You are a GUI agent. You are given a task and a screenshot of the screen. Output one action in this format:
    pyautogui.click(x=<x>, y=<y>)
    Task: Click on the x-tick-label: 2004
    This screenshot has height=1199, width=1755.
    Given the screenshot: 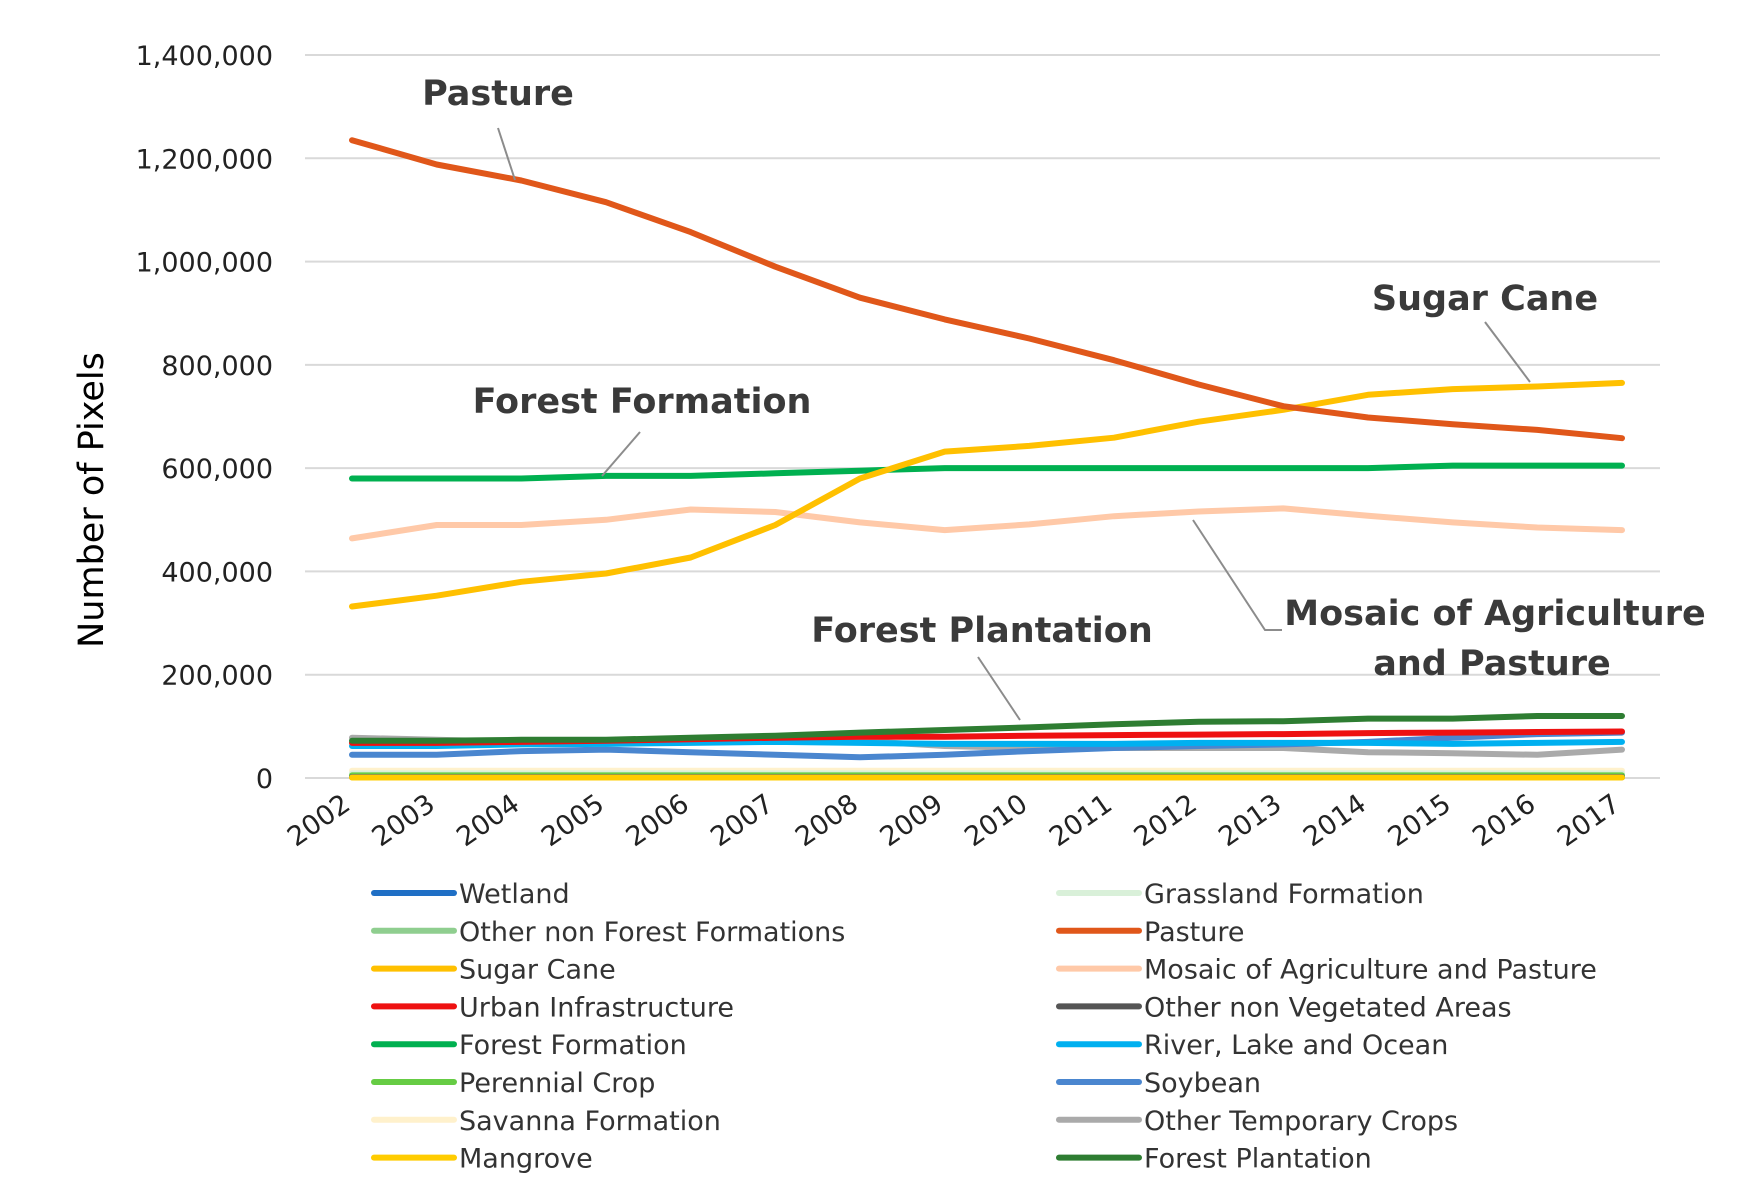 What is the action you would take?
    pyautogui.click(x=488, y=820)
    